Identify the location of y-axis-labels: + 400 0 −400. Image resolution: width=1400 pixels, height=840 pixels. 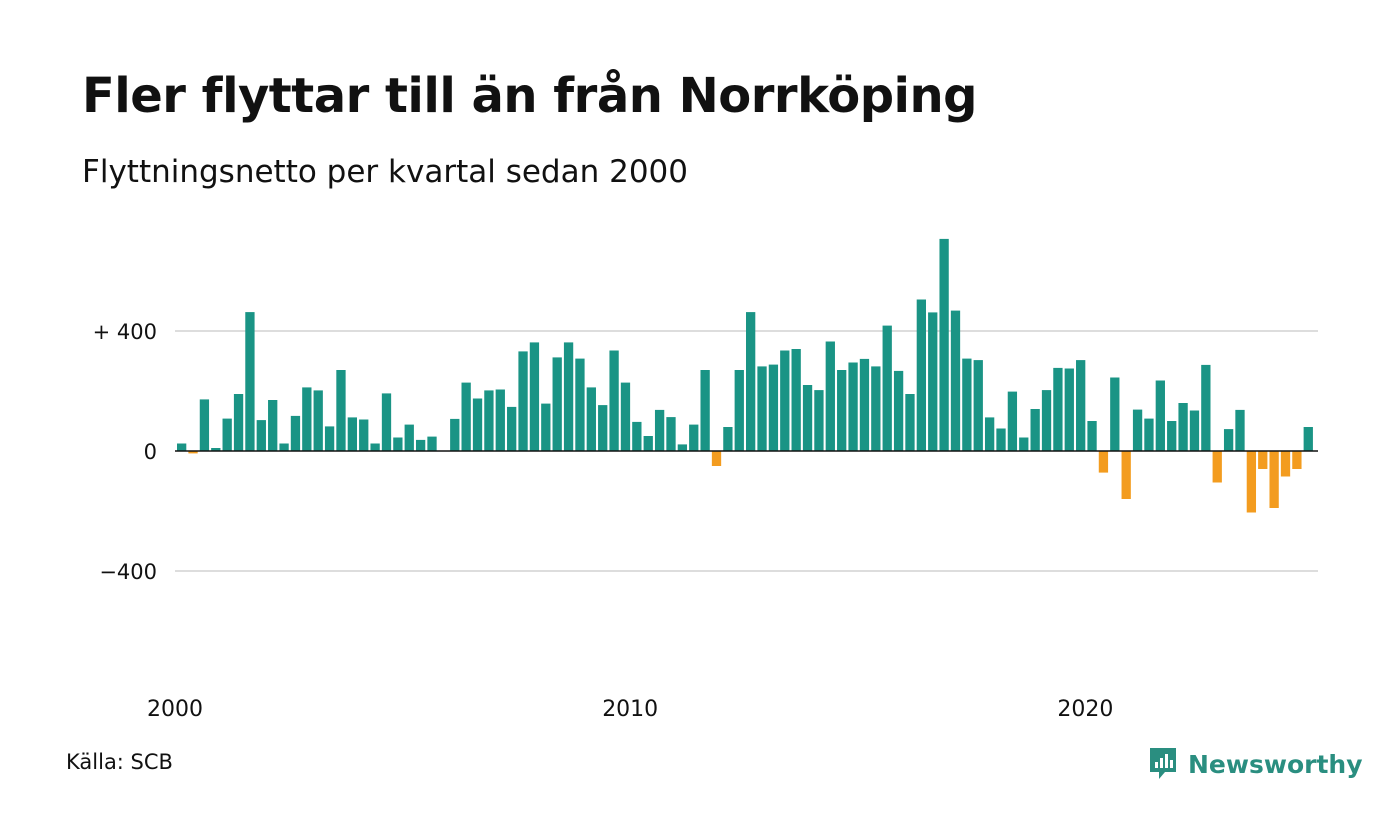
(125, 452).